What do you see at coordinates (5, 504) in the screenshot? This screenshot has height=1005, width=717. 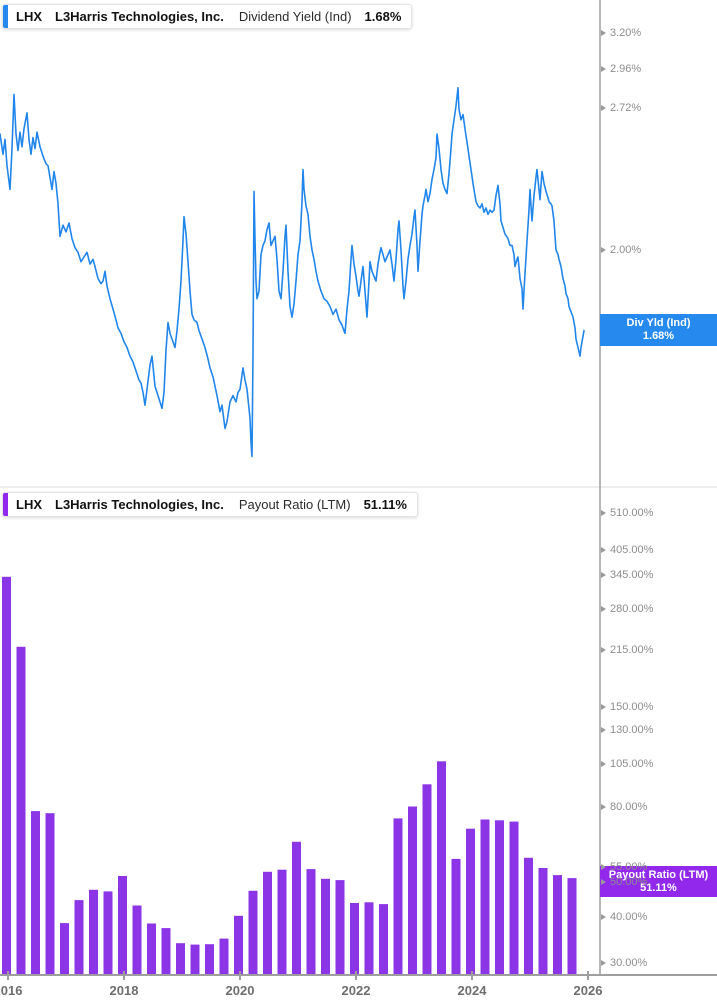 I see `payout-ratio-legend-accent` at bounding box center [5, 504].